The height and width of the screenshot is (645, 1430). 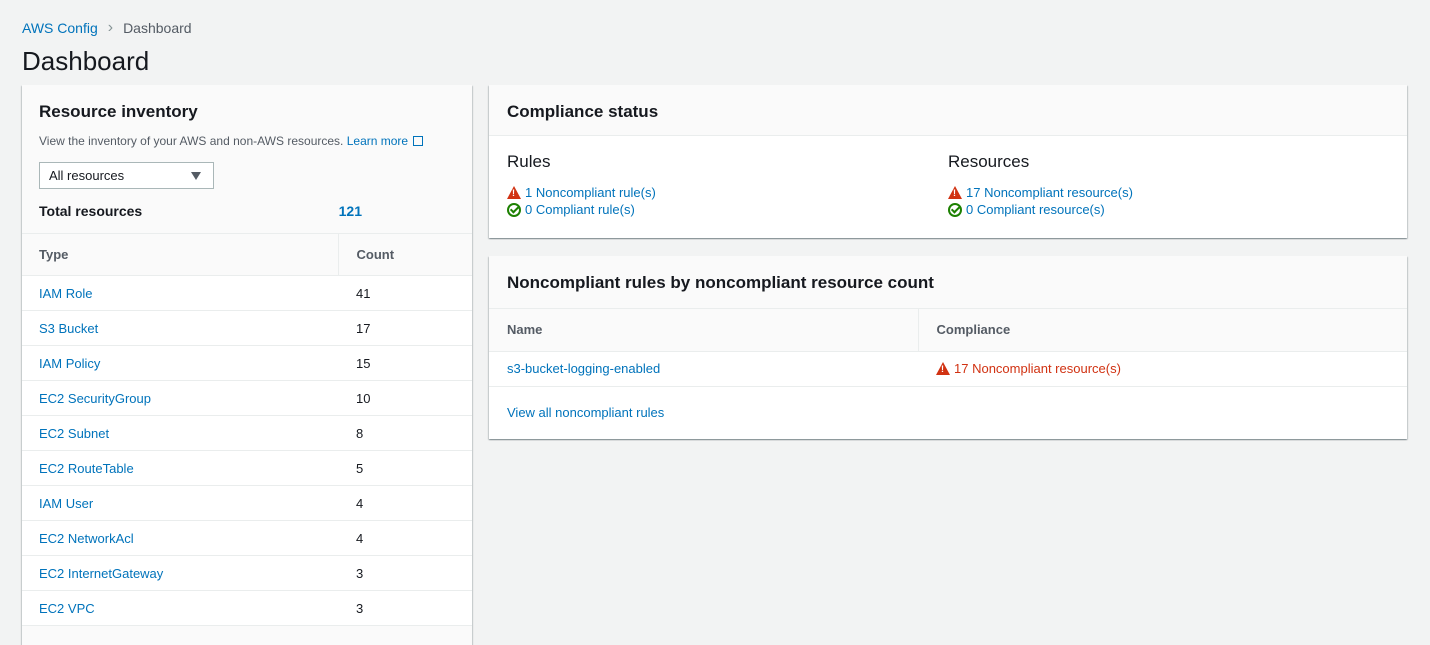 I want to click on panel-title: Compliance status, so click(x=948, y=110).